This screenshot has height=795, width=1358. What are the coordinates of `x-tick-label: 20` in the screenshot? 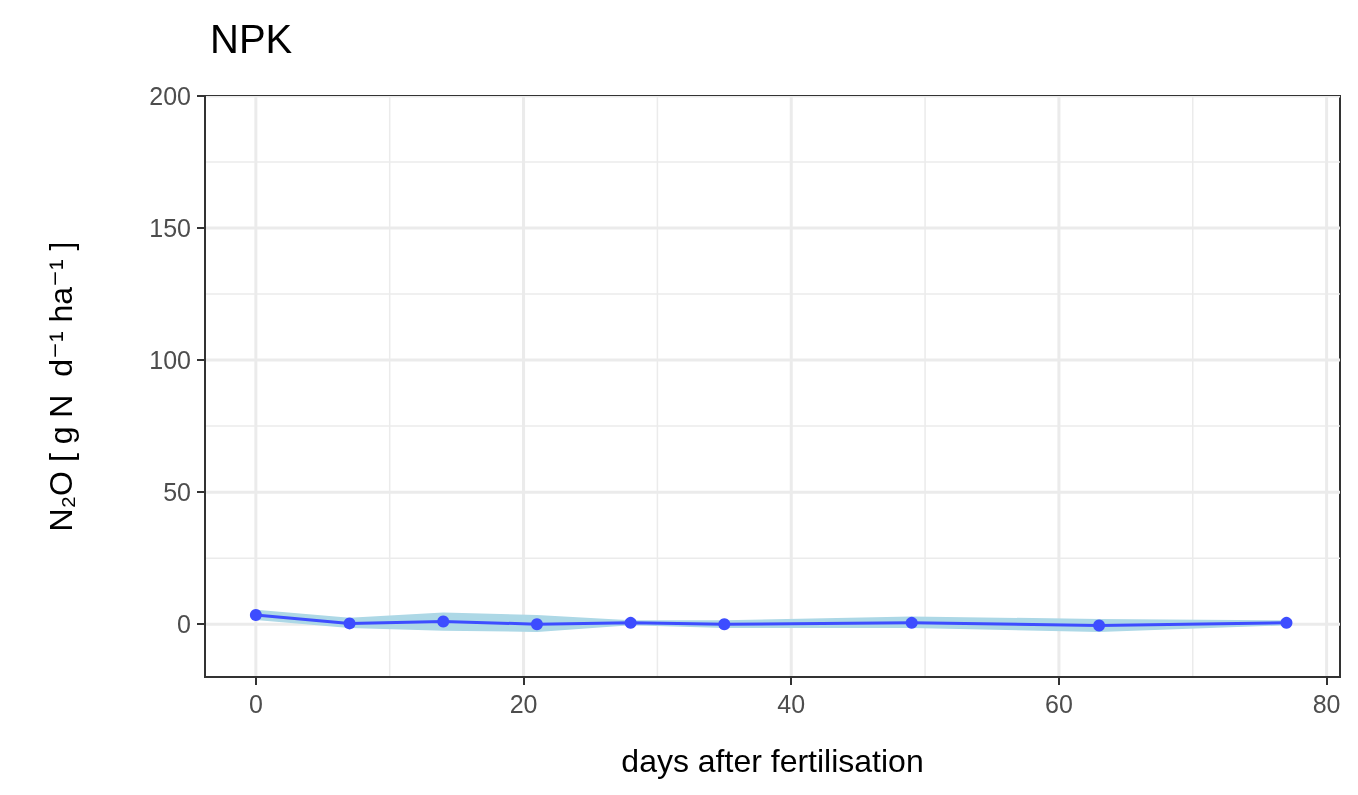 It's located at (523, 703).